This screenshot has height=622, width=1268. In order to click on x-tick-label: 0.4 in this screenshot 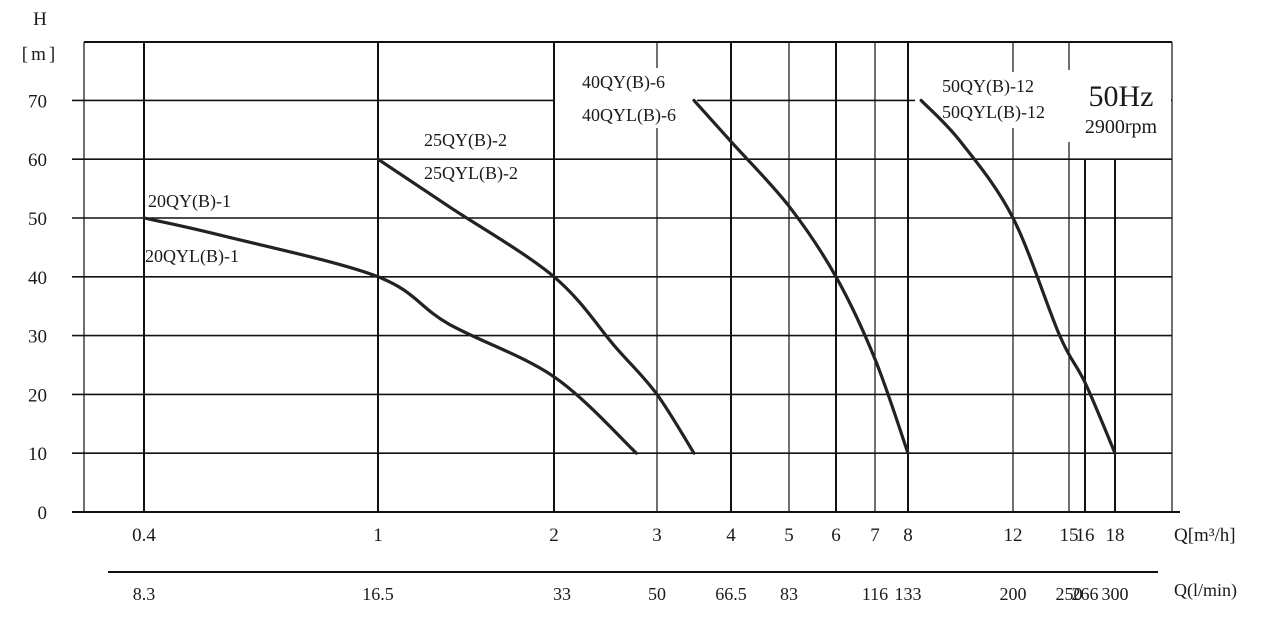, I will do `click(144, 535)`.